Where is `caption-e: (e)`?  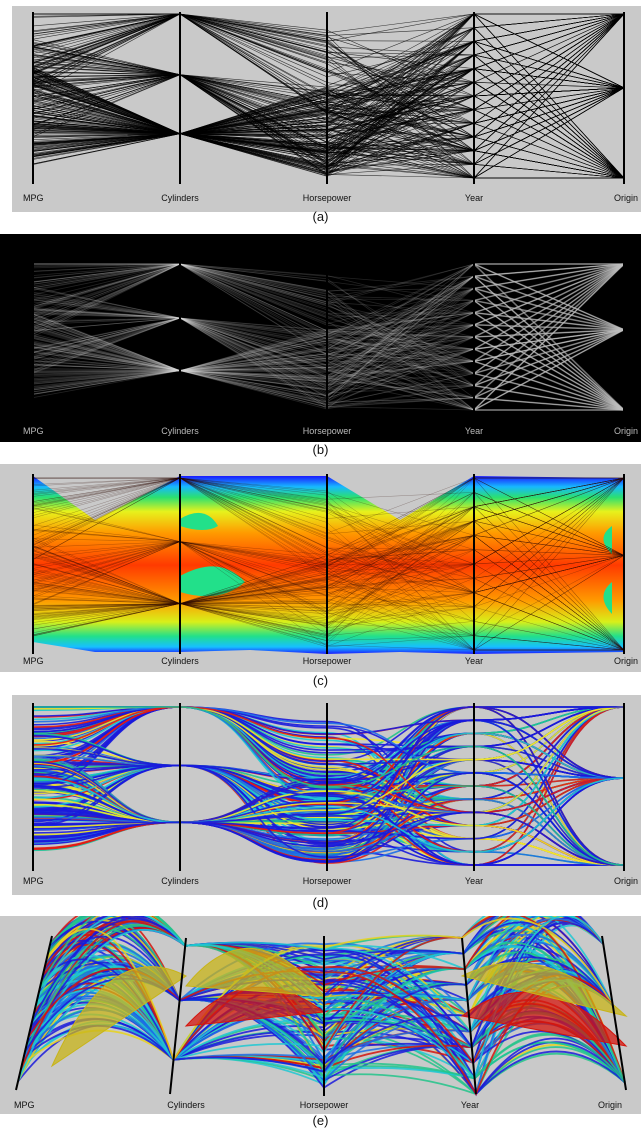
caption-e: (e) is located at coordinates (320, 1120).